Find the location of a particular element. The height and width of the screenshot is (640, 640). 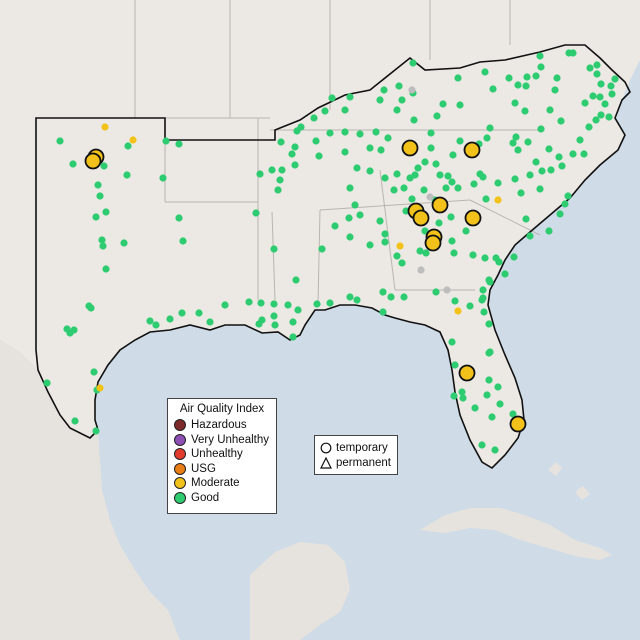

hazardous-swatch-icon is located at coordinates (180, 425).